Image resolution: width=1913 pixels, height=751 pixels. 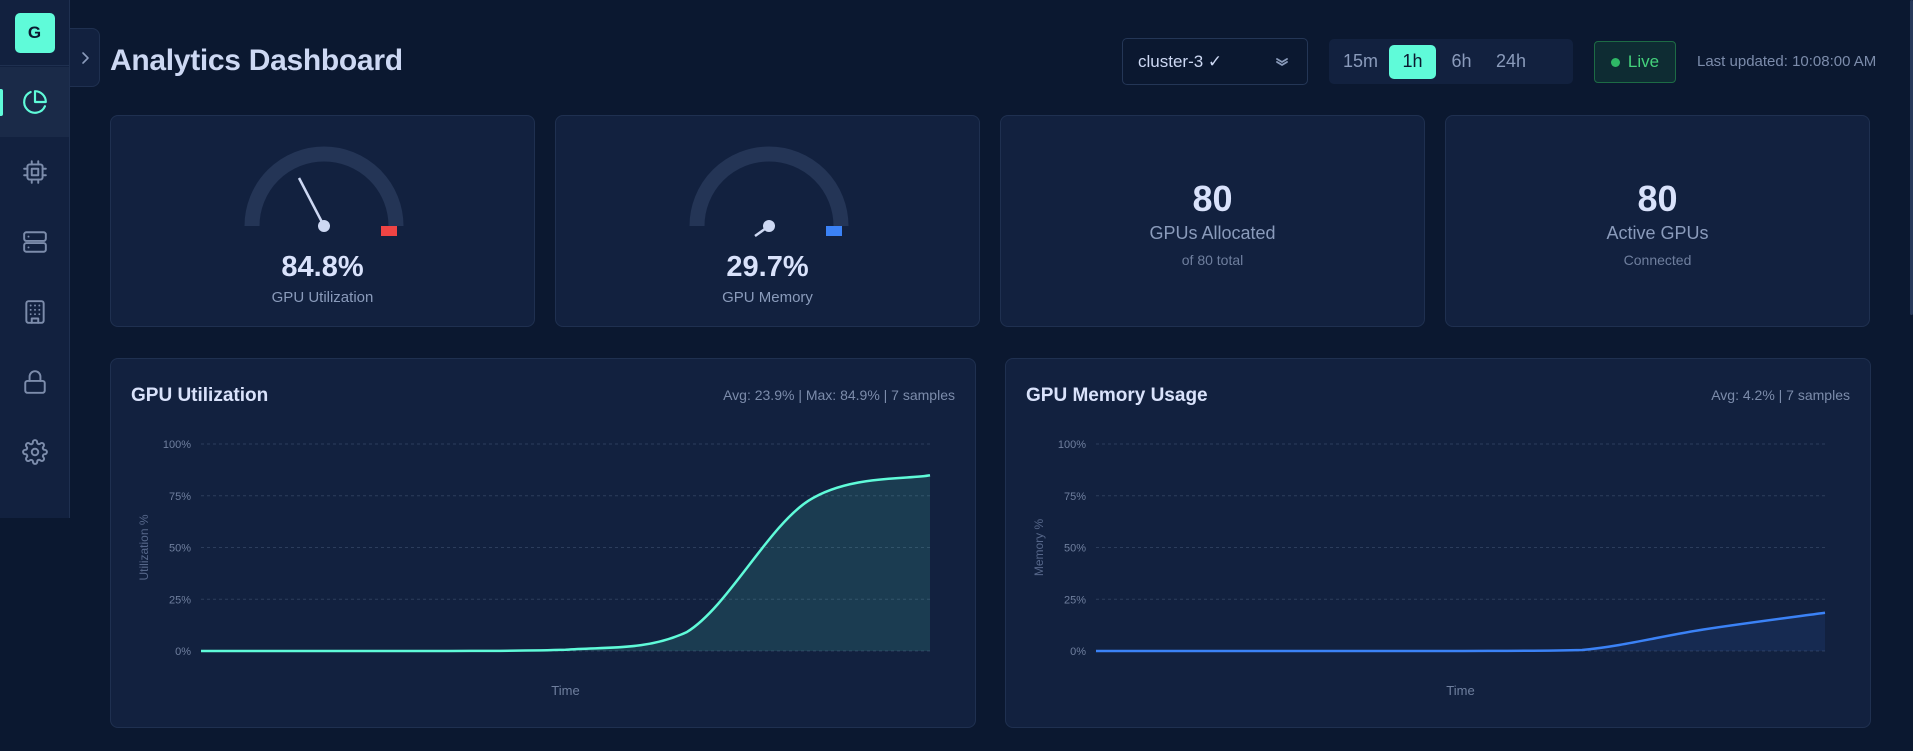 What do you see at coordinates (1212, 233) in the screenshot?
I see `gpus-allocated-label: GPUs Allocated` at bounding box center [1212, 233].